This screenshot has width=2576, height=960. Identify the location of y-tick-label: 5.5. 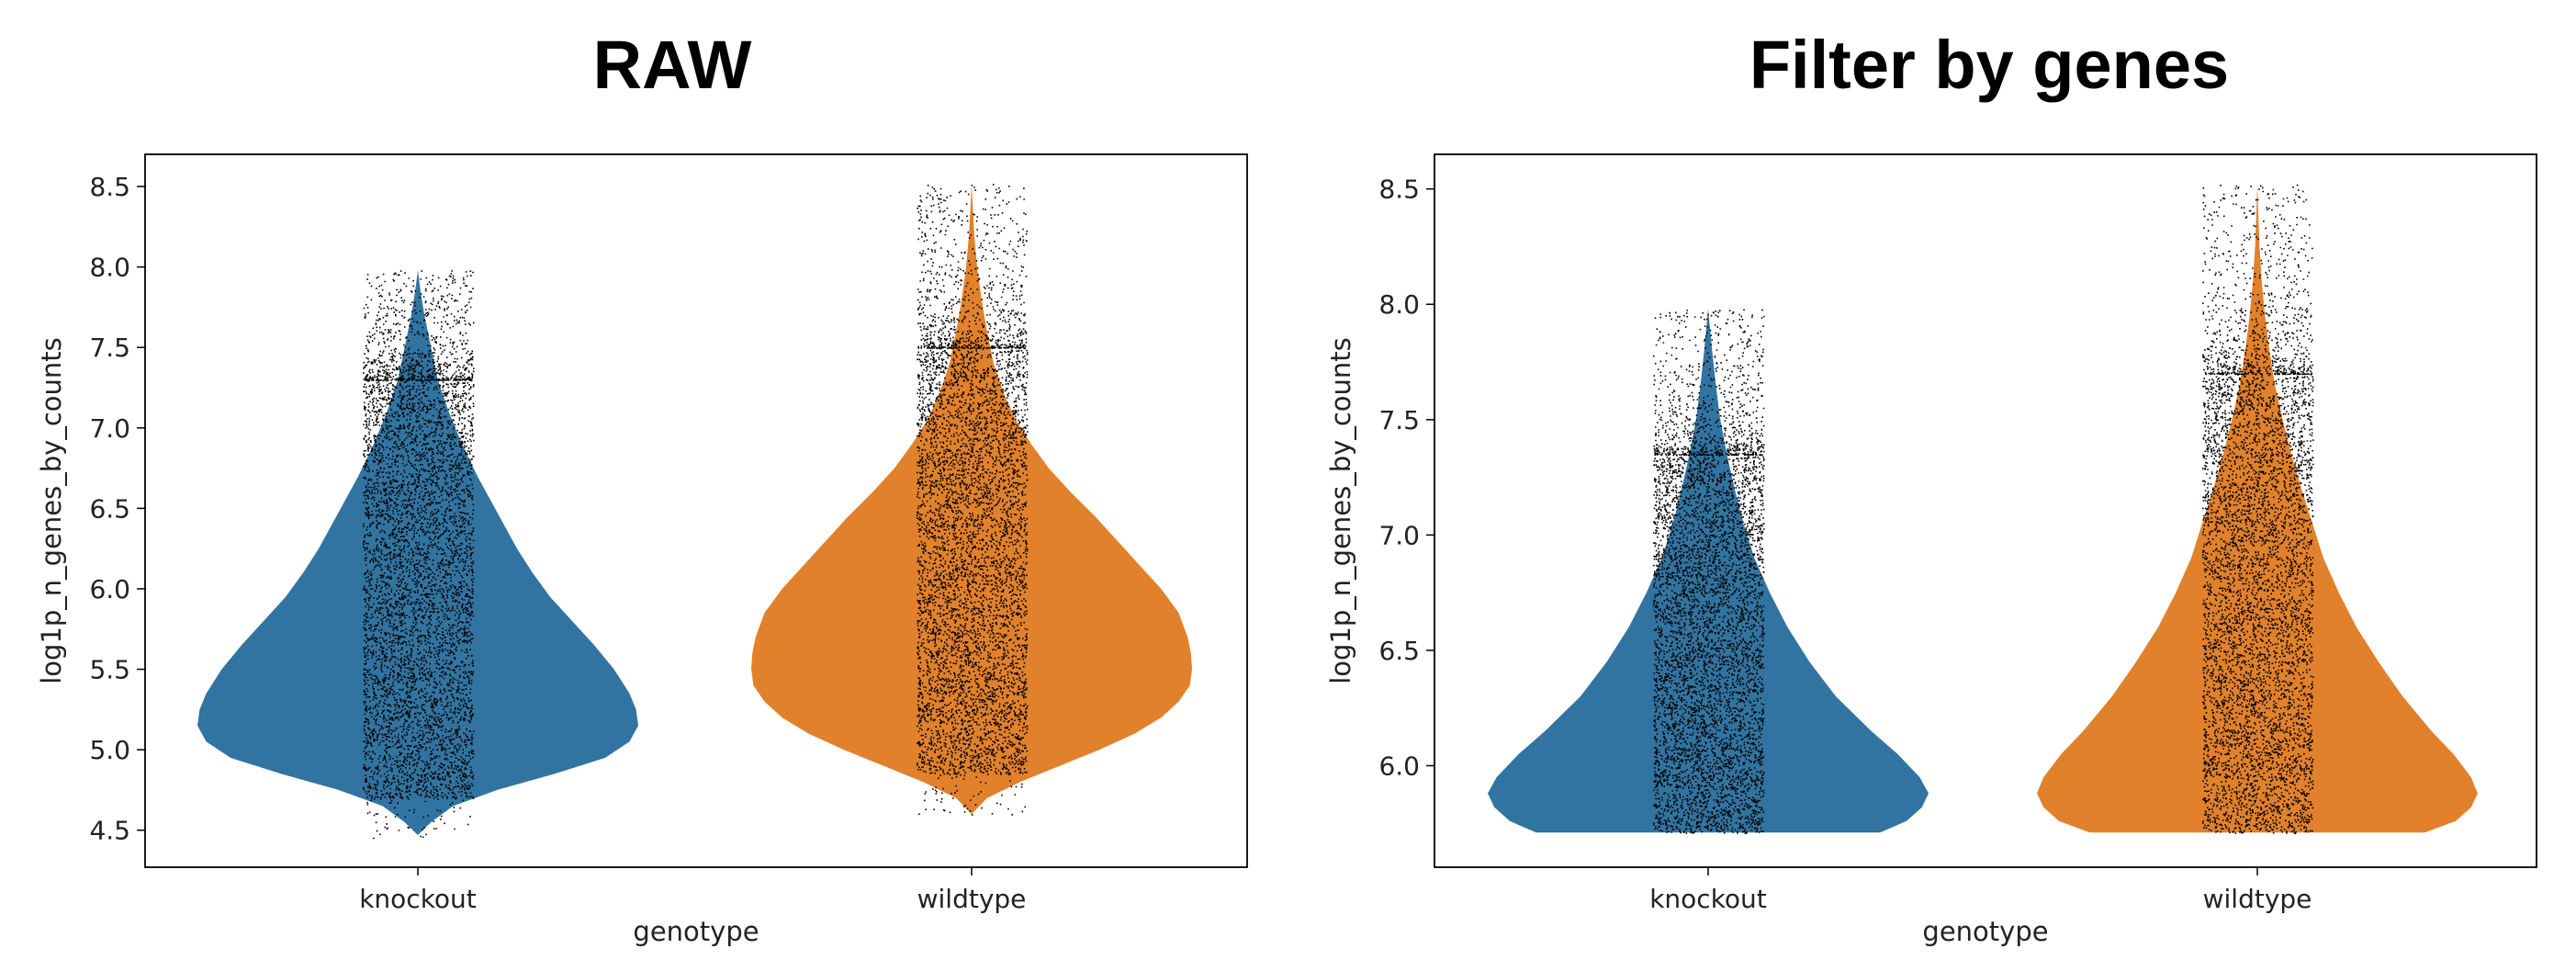
(109, 670).